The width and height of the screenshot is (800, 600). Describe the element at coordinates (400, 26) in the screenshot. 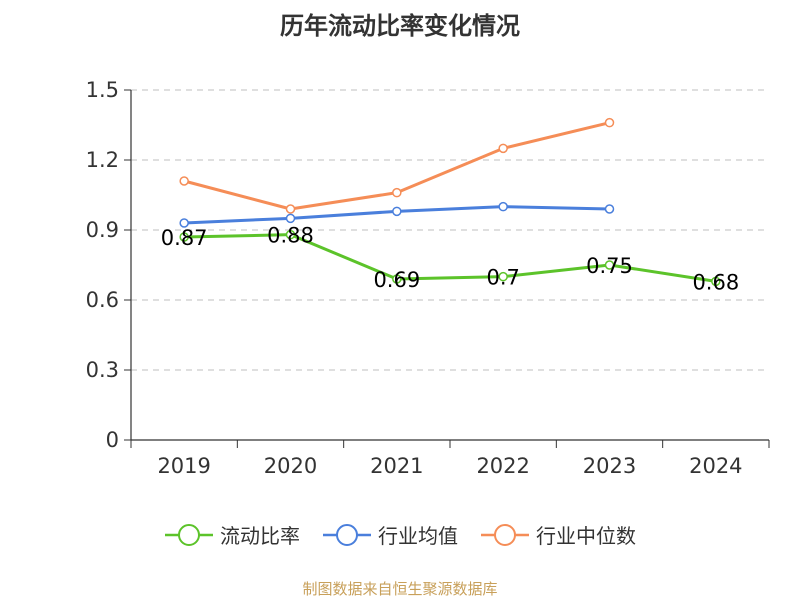

I see `chart-title: 历年流动比率变化情况` at that location.